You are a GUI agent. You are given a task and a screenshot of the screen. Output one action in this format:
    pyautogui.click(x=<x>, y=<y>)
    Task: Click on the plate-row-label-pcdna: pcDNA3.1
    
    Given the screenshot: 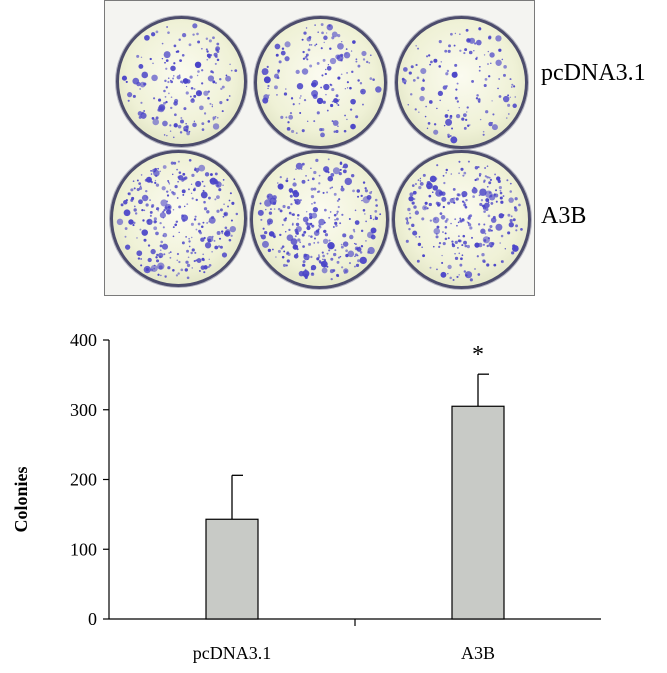 What is the action you would take?
    pyautogui.click(x=593, y=73)
    